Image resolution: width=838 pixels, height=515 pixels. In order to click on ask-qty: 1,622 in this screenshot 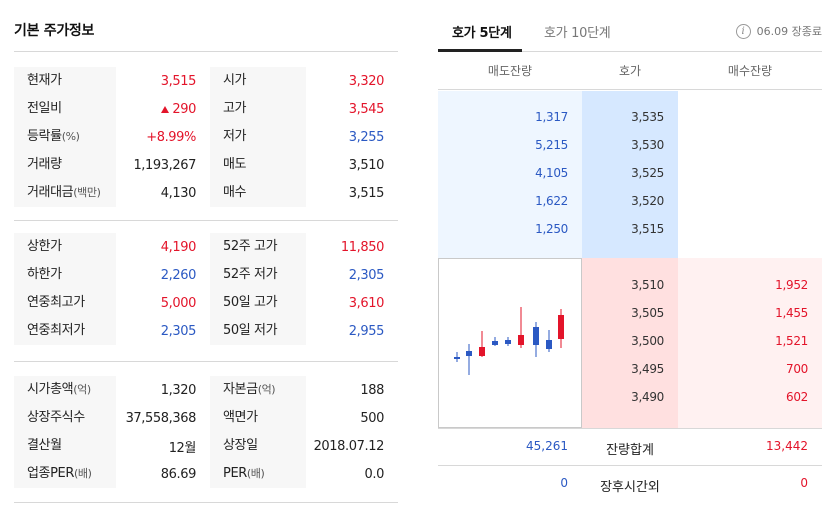, I will do `click(551, 201)`.